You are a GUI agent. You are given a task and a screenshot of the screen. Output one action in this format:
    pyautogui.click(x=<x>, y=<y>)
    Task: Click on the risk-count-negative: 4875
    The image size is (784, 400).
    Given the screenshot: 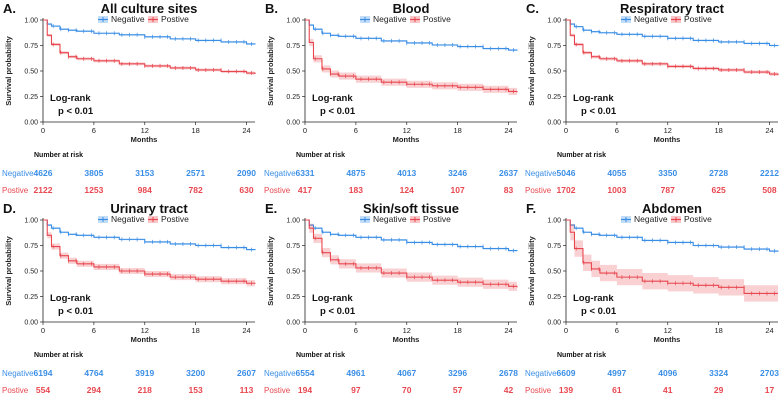 What is the action you would take?
    pyautogui.click(x=355, y=173)
    